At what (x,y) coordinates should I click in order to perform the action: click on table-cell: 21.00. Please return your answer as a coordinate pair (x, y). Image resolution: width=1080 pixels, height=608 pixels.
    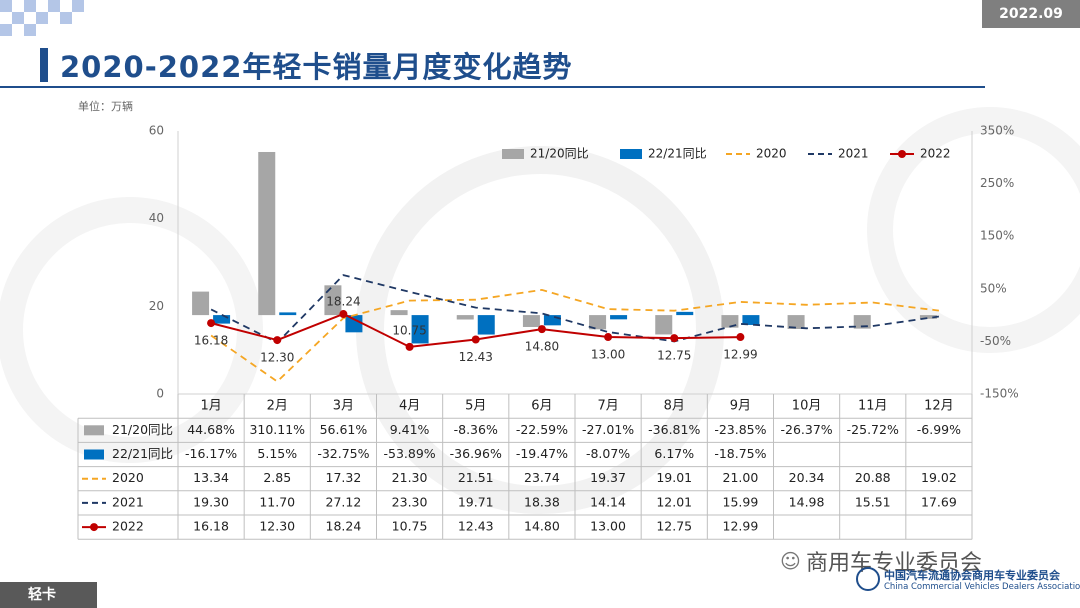
    Looking at the image, I should click on (741, 477).